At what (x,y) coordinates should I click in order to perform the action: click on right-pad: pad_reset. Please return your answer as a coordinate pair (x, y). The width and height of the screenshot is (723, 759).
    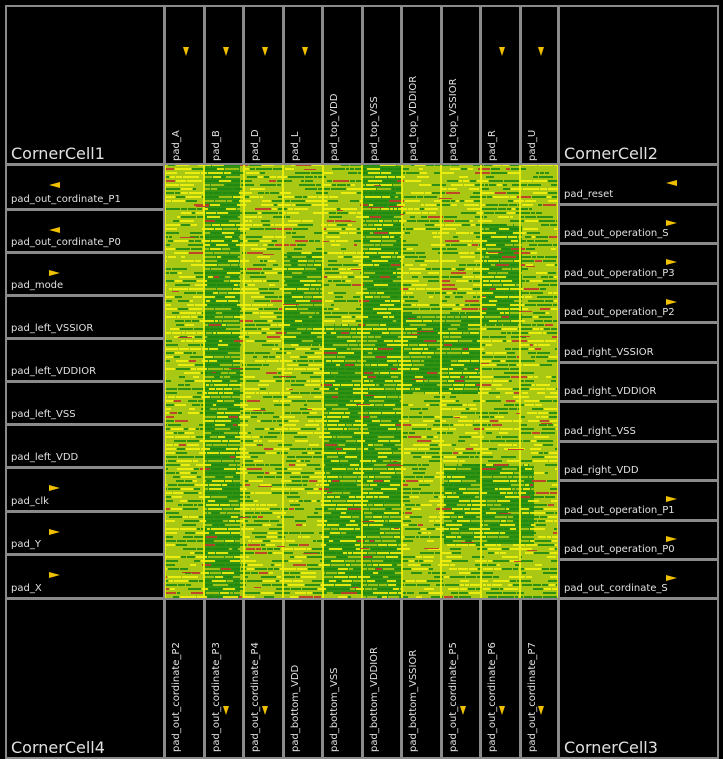
    Looking at the image, I should click on (638, 184).